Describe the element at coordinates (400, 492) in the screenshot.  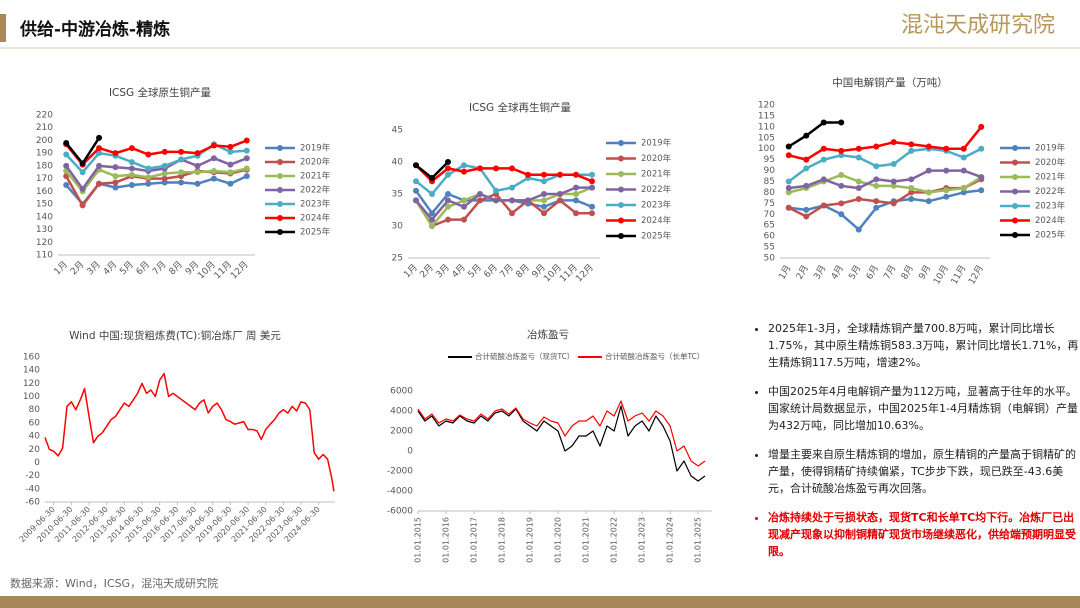
I see `y-tick-label: -4000` at that location.